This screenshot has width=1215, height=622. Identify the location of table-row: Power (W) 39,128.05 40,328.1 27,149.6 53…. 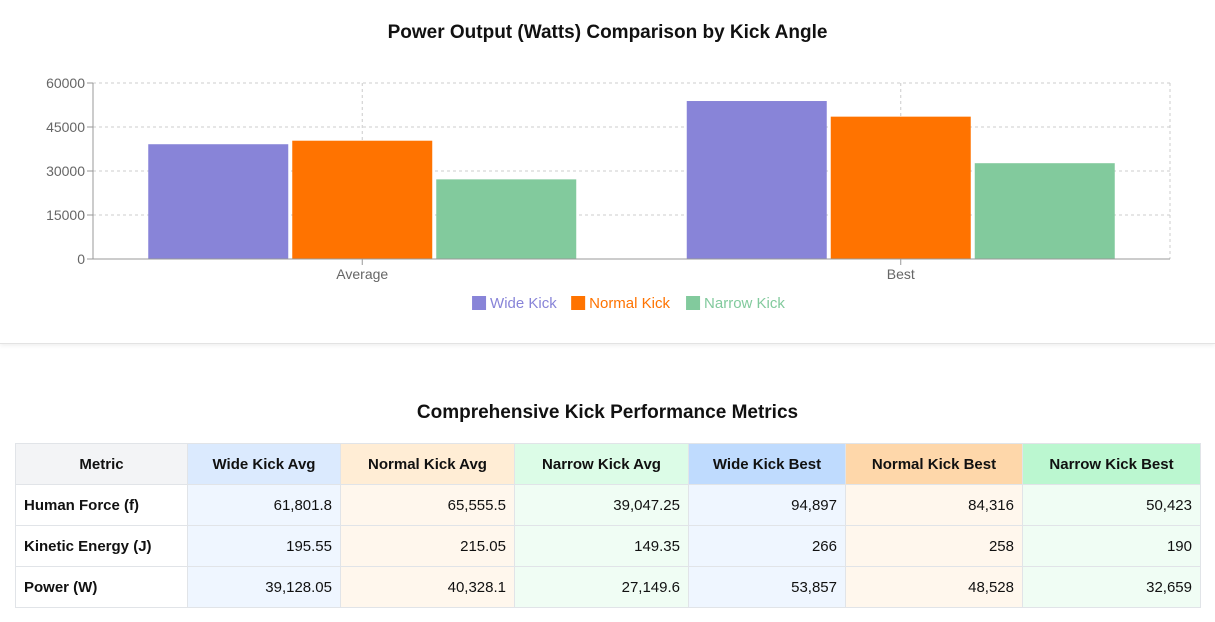
(608, 587).